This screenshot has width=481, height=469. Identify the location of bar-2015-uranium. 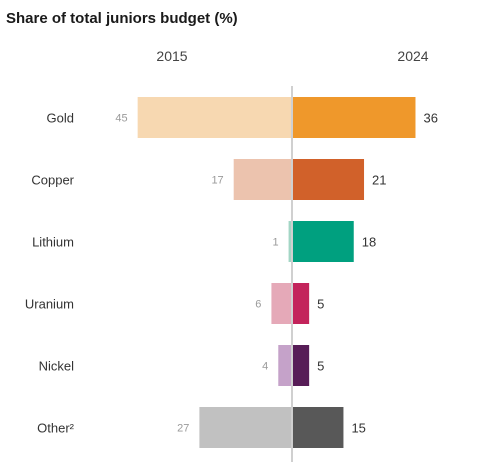
(281, 303).